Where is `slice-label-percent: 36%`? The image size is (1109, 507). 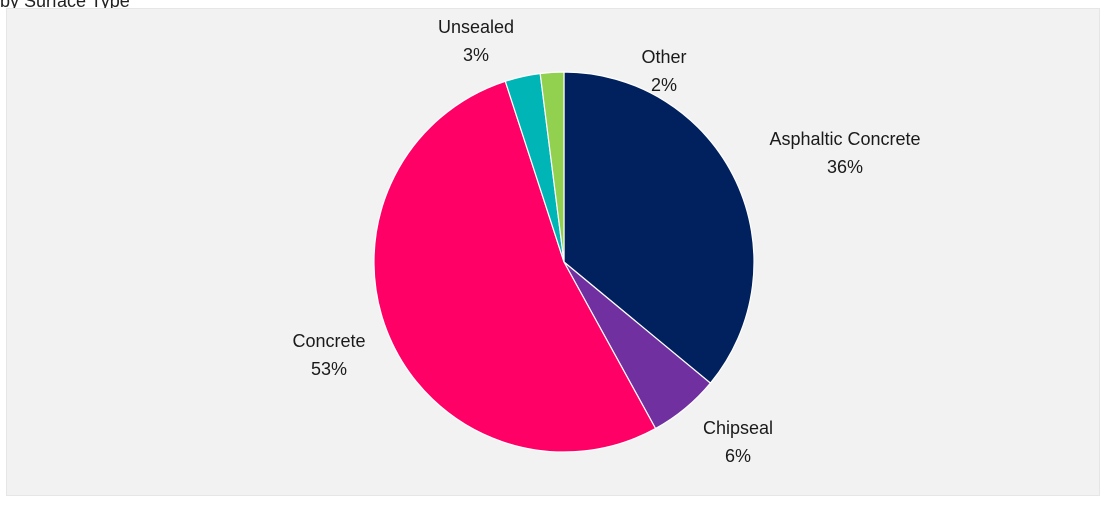
slice-label-percent: 36% is located at coordinates (845, 167).